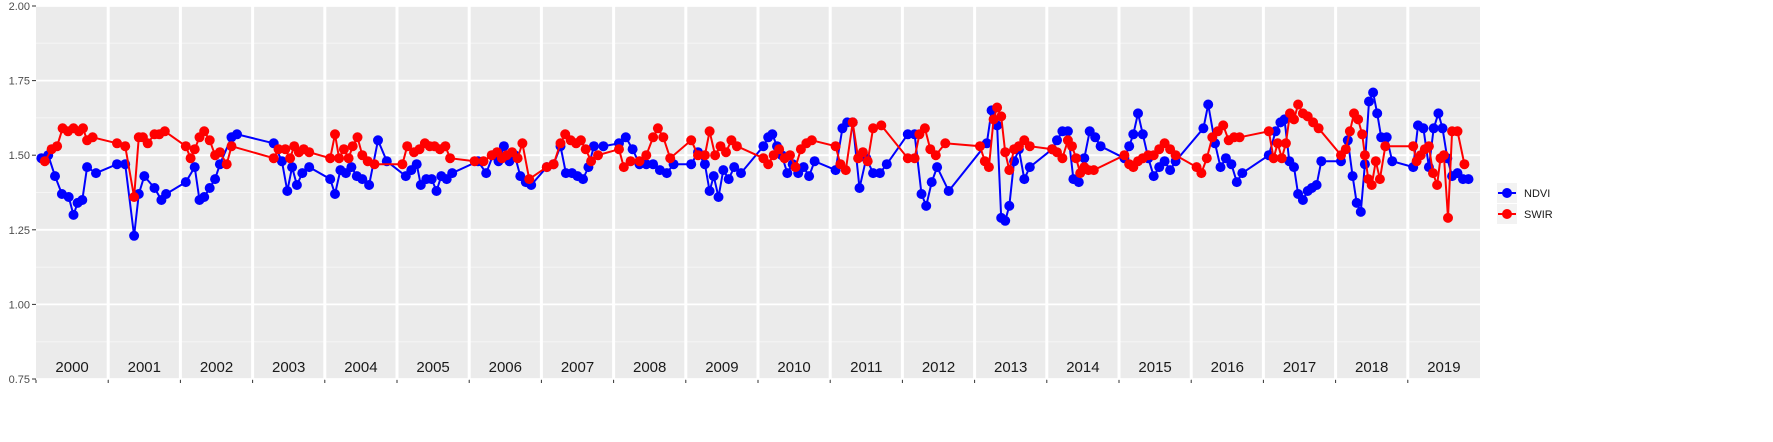 The image size is (1773, 442). What do you see at coordinates (721, 367) in the screenshot?
I see `facet-label-2009: 2009` at bounding box center [721, 367].